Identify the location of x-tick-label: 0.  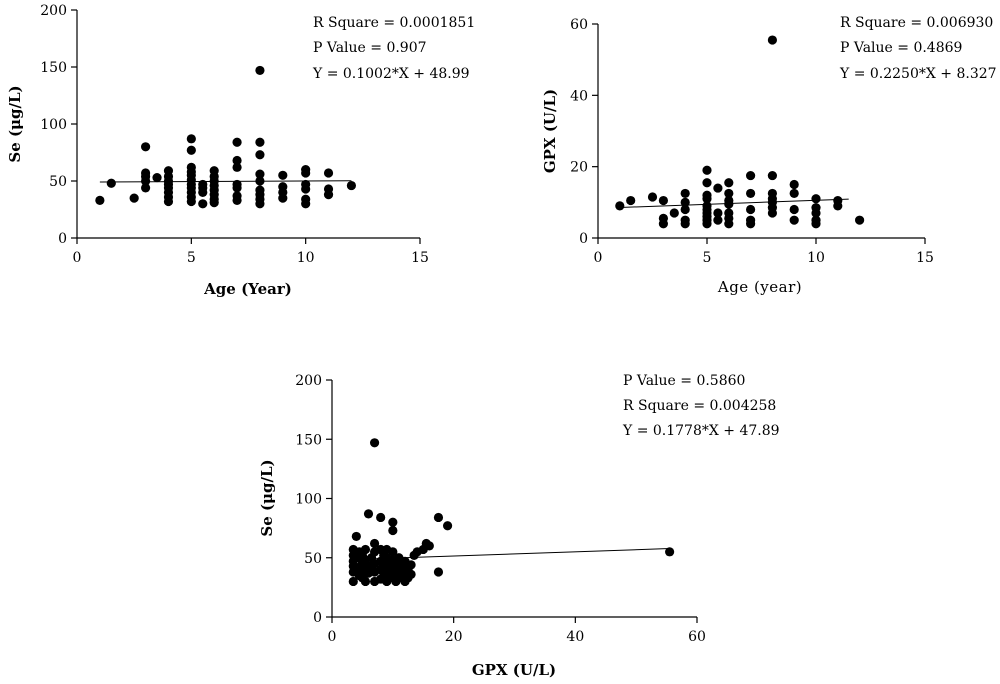
(77, 258).